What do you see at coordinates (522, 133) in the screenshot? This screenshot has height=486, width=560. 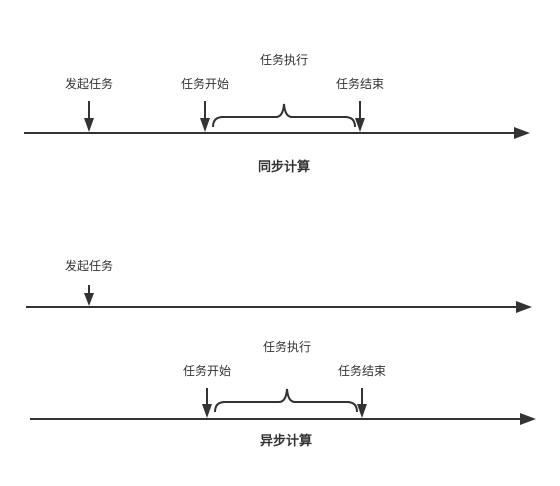 I see `sync-timeline-arrowhead` at bounding box center [522, 133].